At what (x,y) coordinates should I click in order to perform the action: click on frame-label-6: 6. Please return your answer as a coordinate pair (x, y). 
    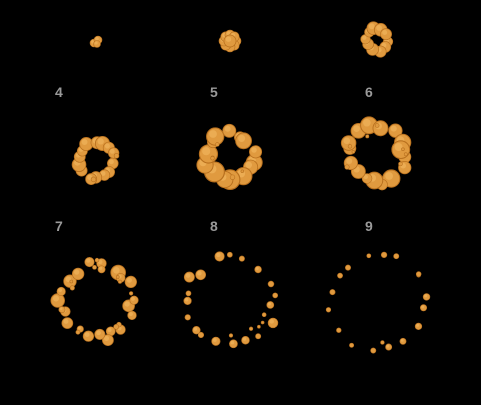
    Looking at the image, I should click on (369, 92).